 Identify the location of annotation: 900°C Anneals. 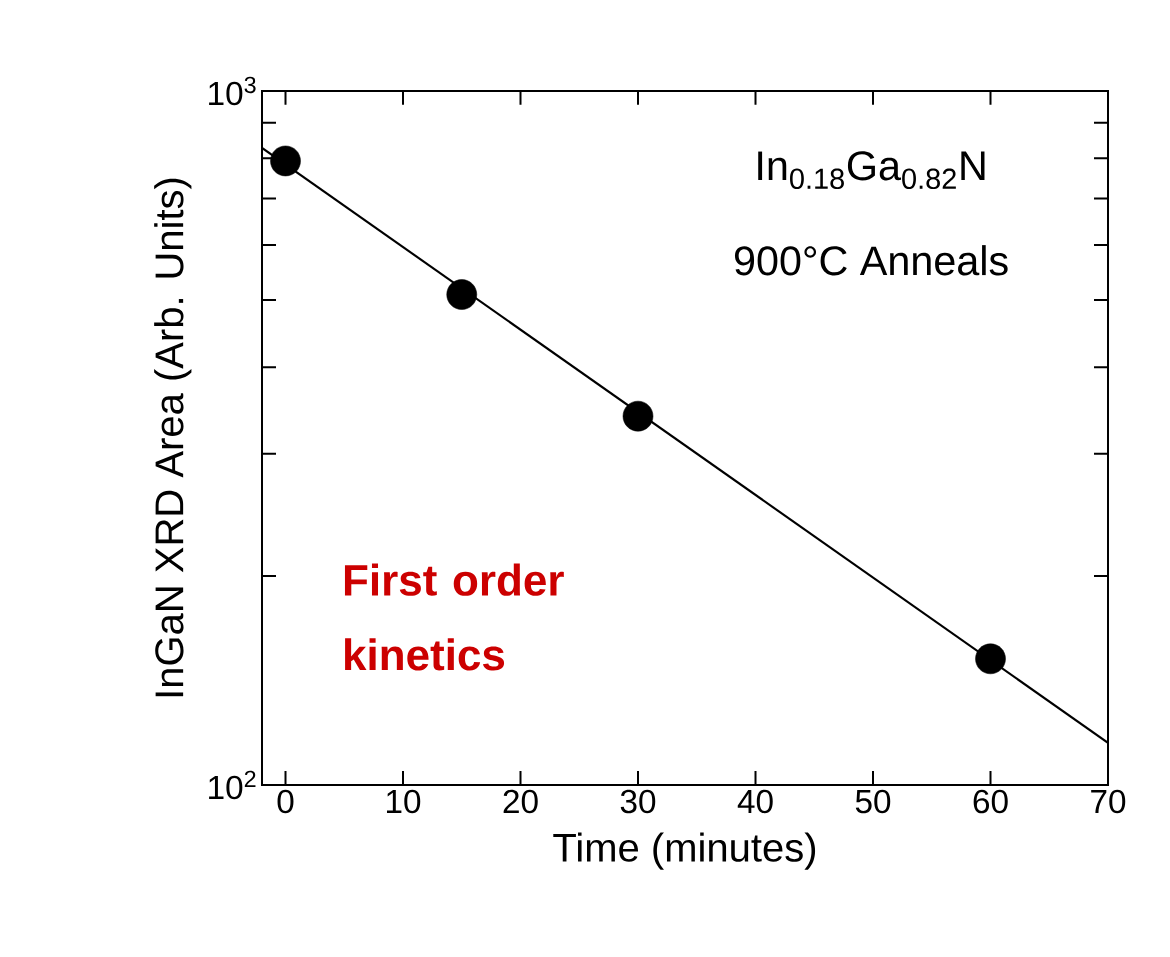
(871, 260).